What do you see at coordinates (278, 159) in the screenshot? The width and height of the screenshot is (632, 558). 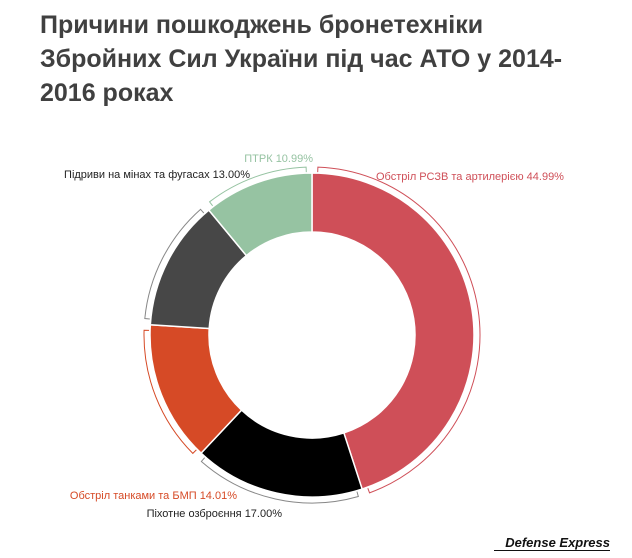 I see `slice-label-5: ПТРК 10.99%` at bounding box center [278, 159].